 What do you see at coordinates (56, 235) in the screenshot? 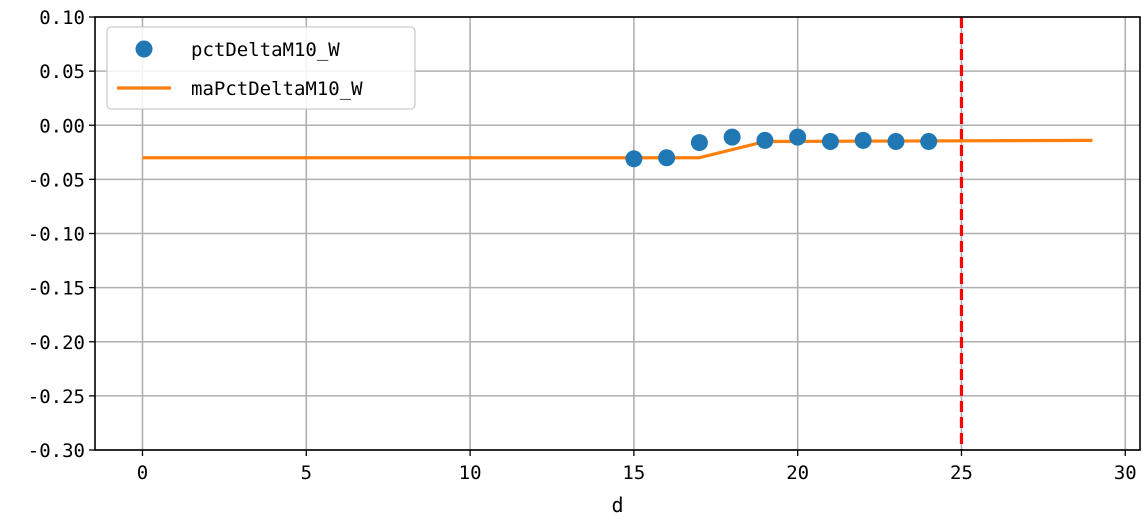
I see `y-tick-label: -0.10` at bounding box center [56, 235].